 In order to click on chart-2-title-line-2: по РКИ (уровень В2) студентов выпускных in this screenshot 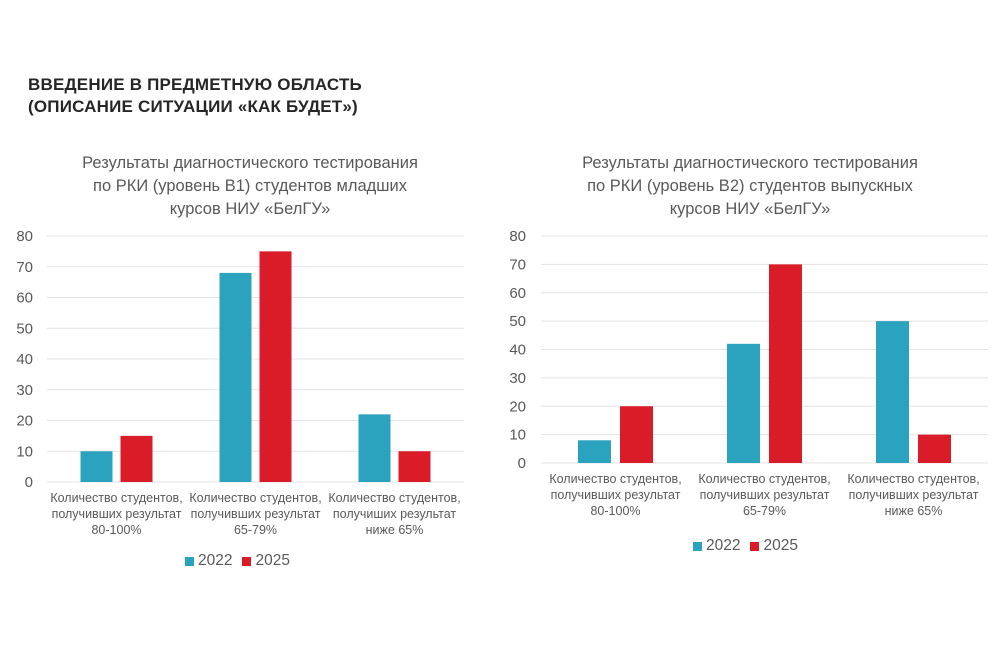, I will do `click(750, 186)`.